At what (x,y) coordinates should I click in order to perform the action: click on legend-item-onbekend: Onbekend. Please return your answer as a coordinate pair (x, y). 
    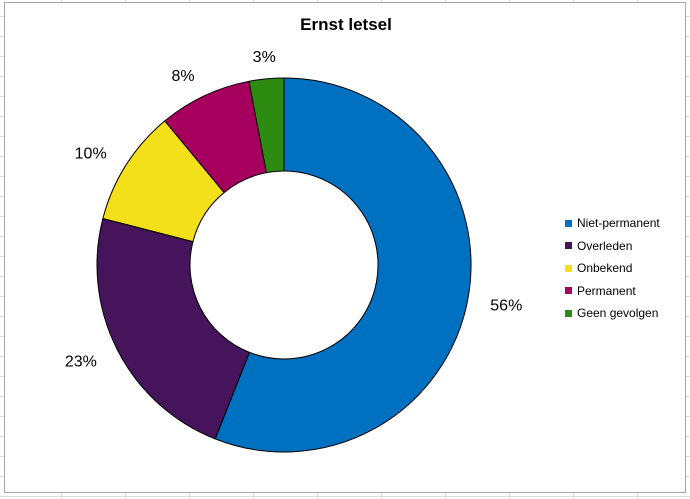
    Looking at the image, I should click on (612, 268).